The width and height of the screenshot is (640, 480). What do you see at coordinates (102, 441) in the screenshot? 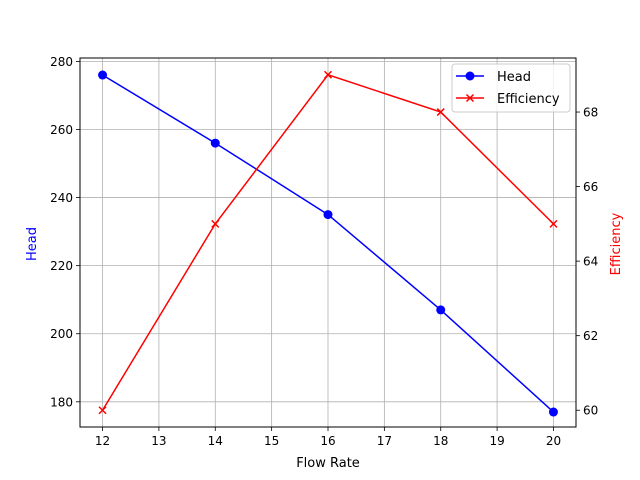
I see `x-tick-label: 12` at bounding box center [102, 441].